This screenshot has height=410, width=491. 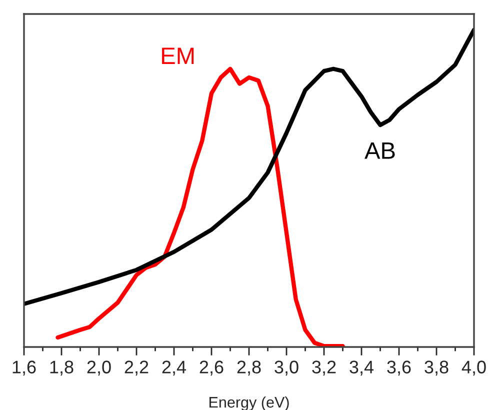 I want to click on x-tick-label: 2,4, so click(x=174, y=368).